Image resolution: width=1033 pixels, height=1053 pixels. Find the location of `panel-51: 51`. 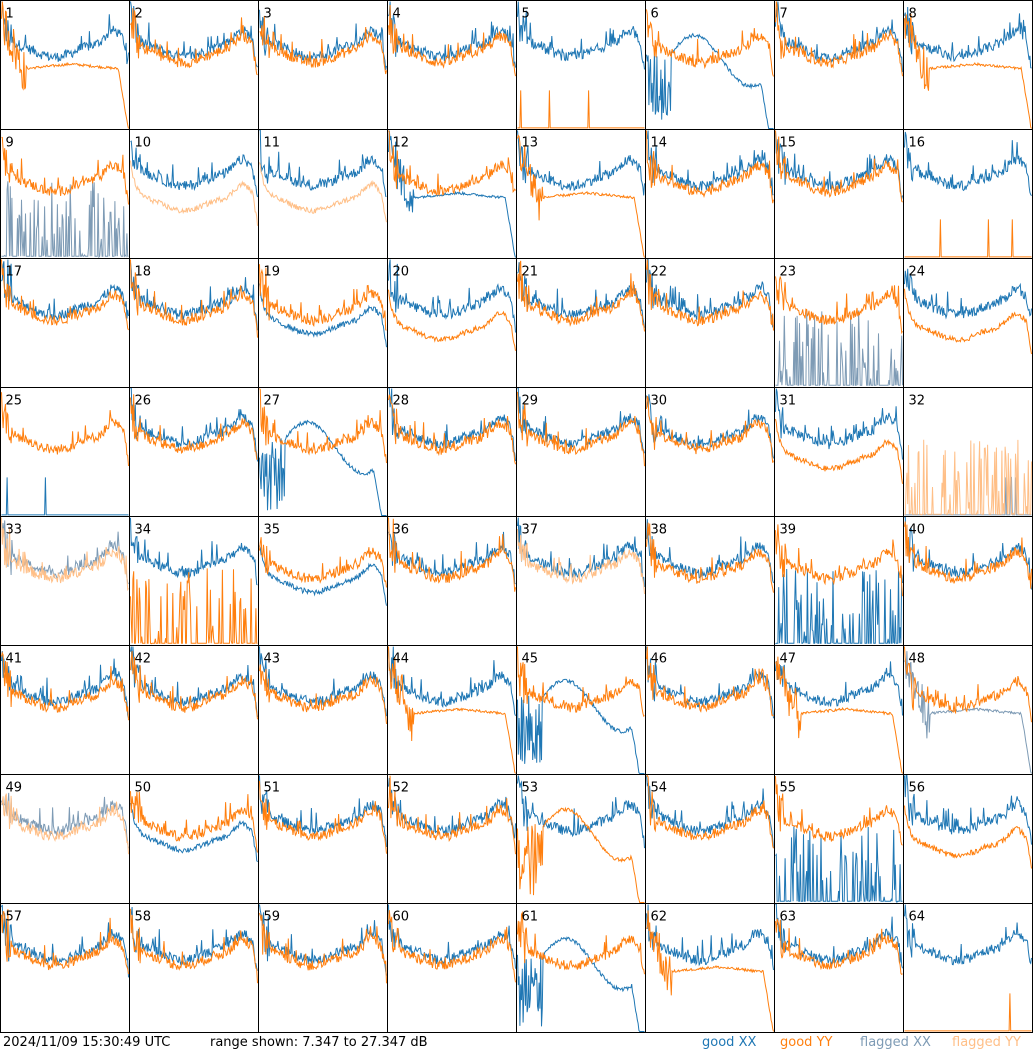

panel-51: 51 is located at coordinates (323, 839).